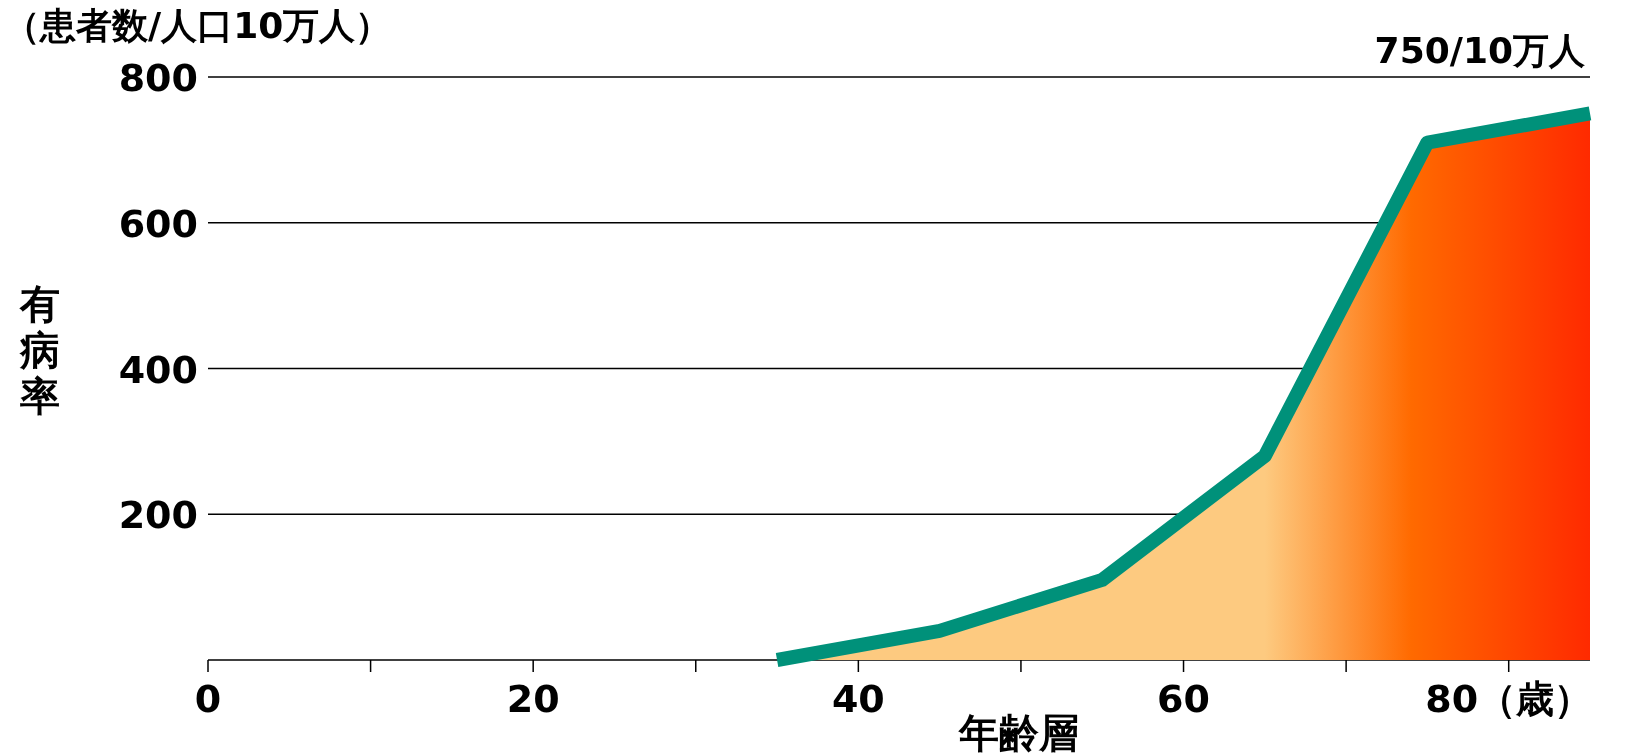  I want to click on x-tick-label: 40, so click(858, 699).